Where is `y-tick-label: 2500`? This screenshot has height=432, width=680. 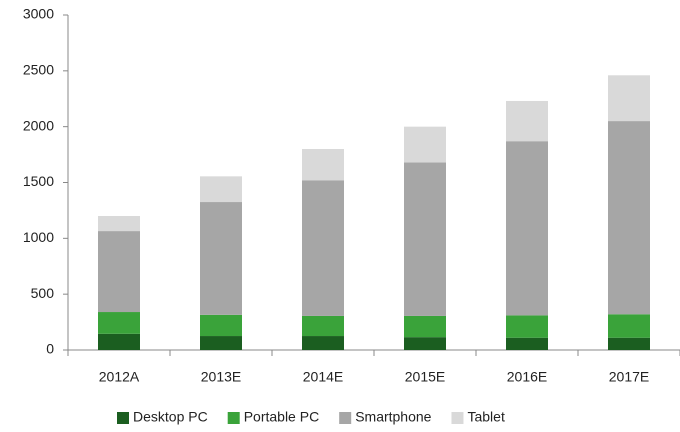
y-tick-label: 2500 is located at coordinates (38, 70).